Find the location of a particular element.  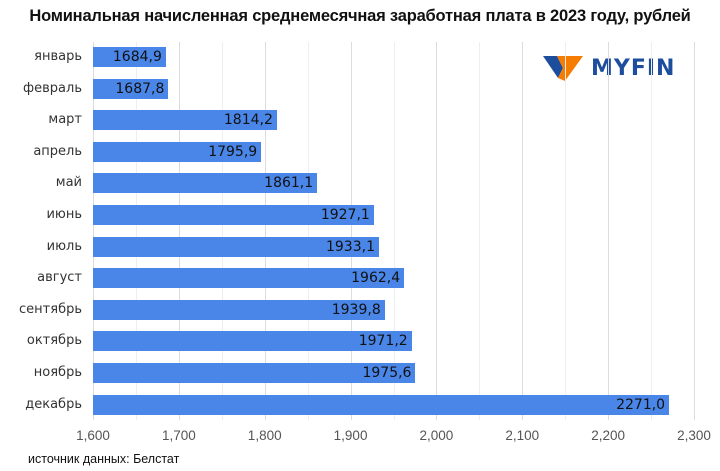

x-tick-label: 2,300 is located at coordinates (694, 435).